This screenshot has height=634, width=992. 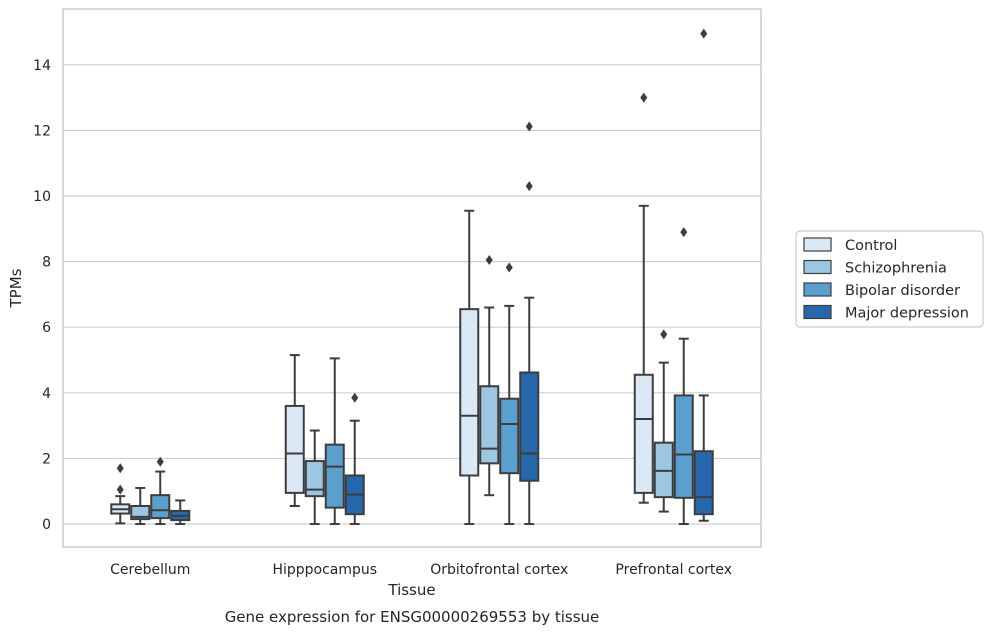 I want to click on y-tick-label: 10, so click(x=42, y=197).